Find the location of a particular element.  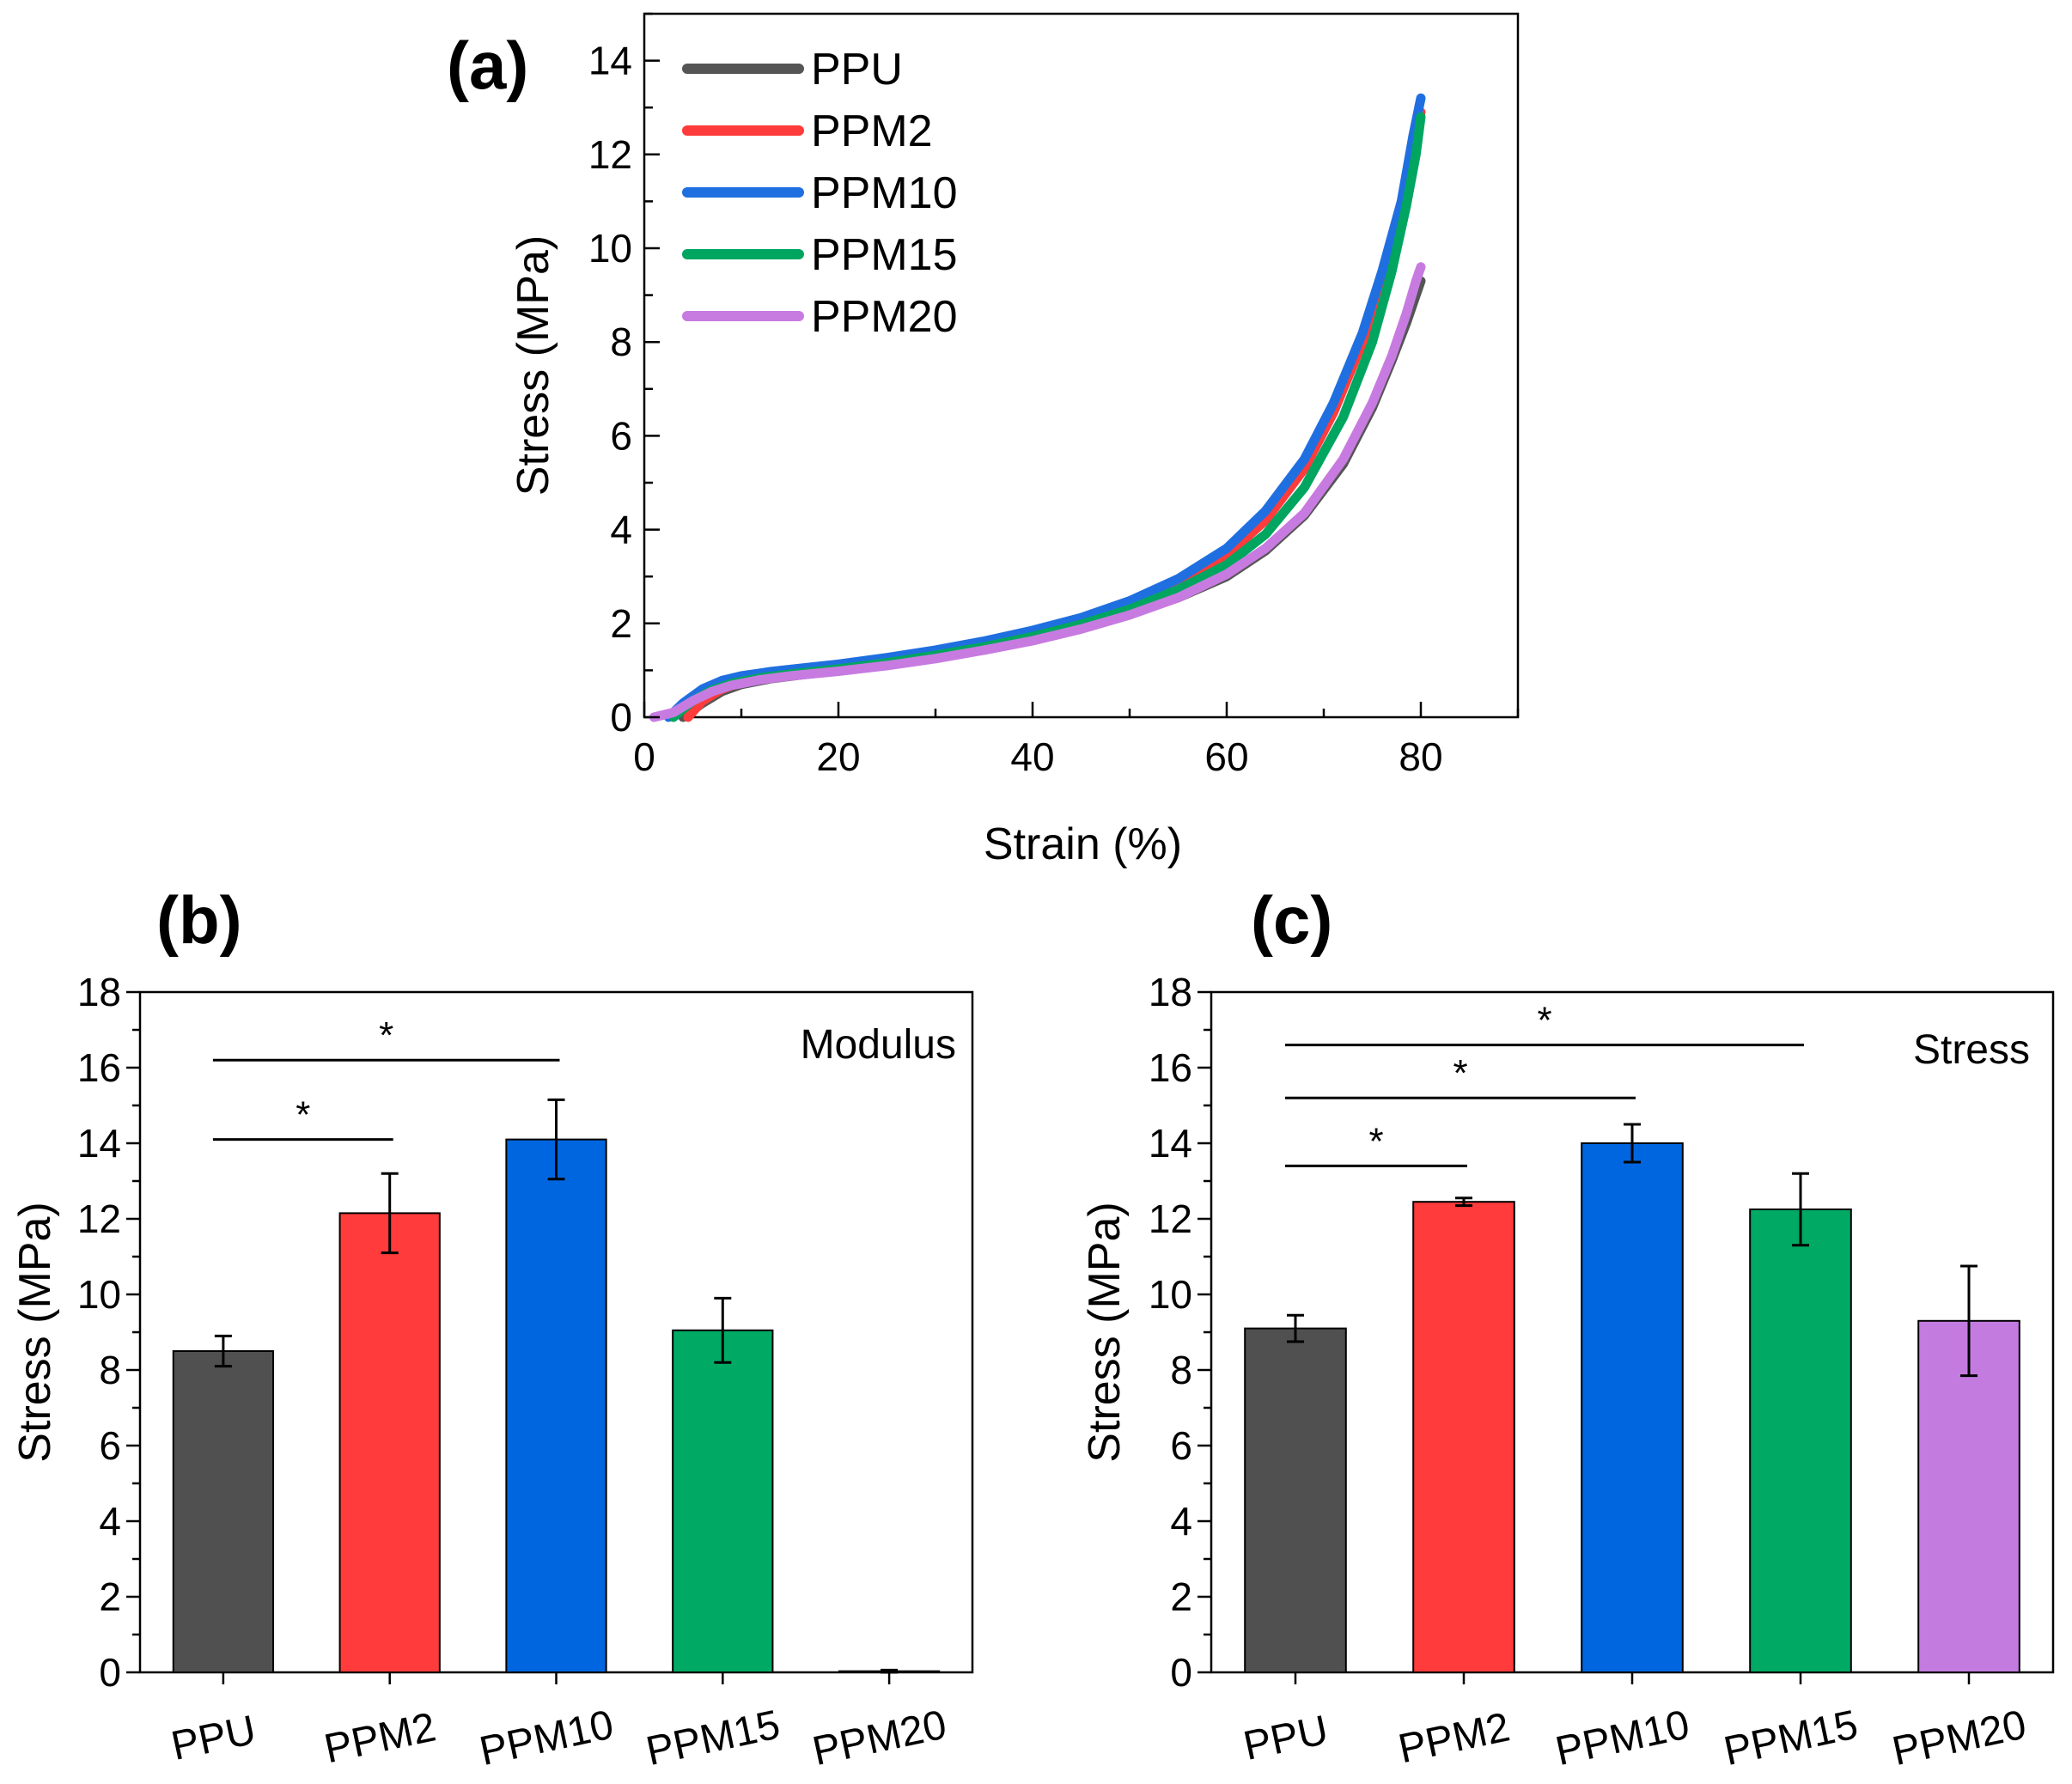

legend-label-ppm20: PPM20 is located at coordinates (884, 317).